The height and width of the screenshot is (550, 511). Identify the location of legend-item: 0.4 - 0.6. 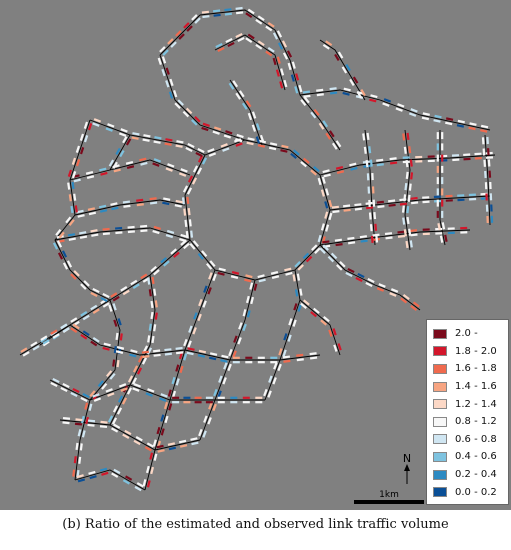
(468, 457).